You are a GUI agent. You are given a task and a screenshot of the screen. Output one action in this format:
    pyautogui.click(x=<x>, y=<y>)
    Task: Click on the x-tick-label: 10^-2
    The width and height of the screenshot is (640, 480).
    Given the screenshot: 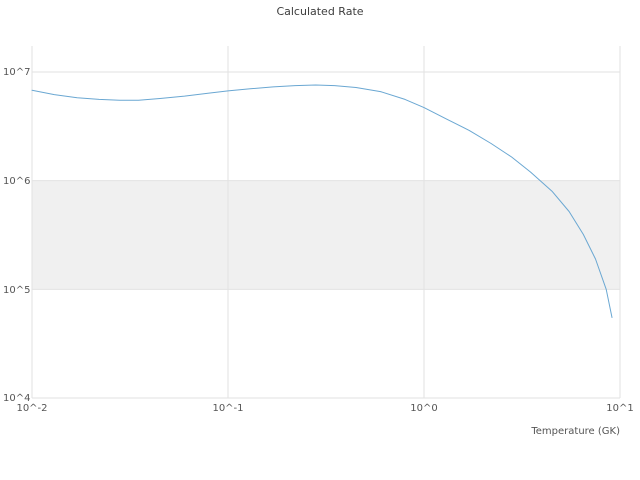 What is the action you would take?
    pyautogui.click(x=32, y=408)
    